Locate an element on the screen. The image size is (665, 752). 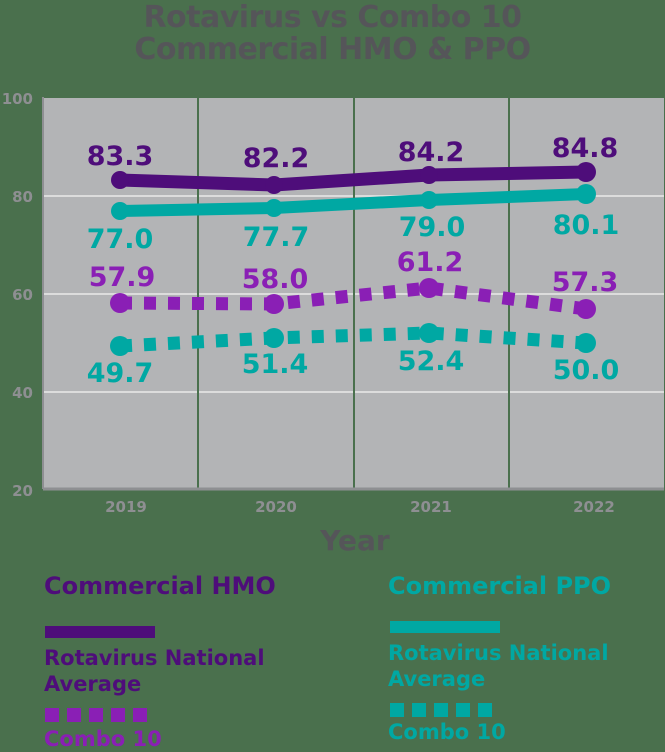
x-tick-2019: 2019 is located at coordinates (126, 507).